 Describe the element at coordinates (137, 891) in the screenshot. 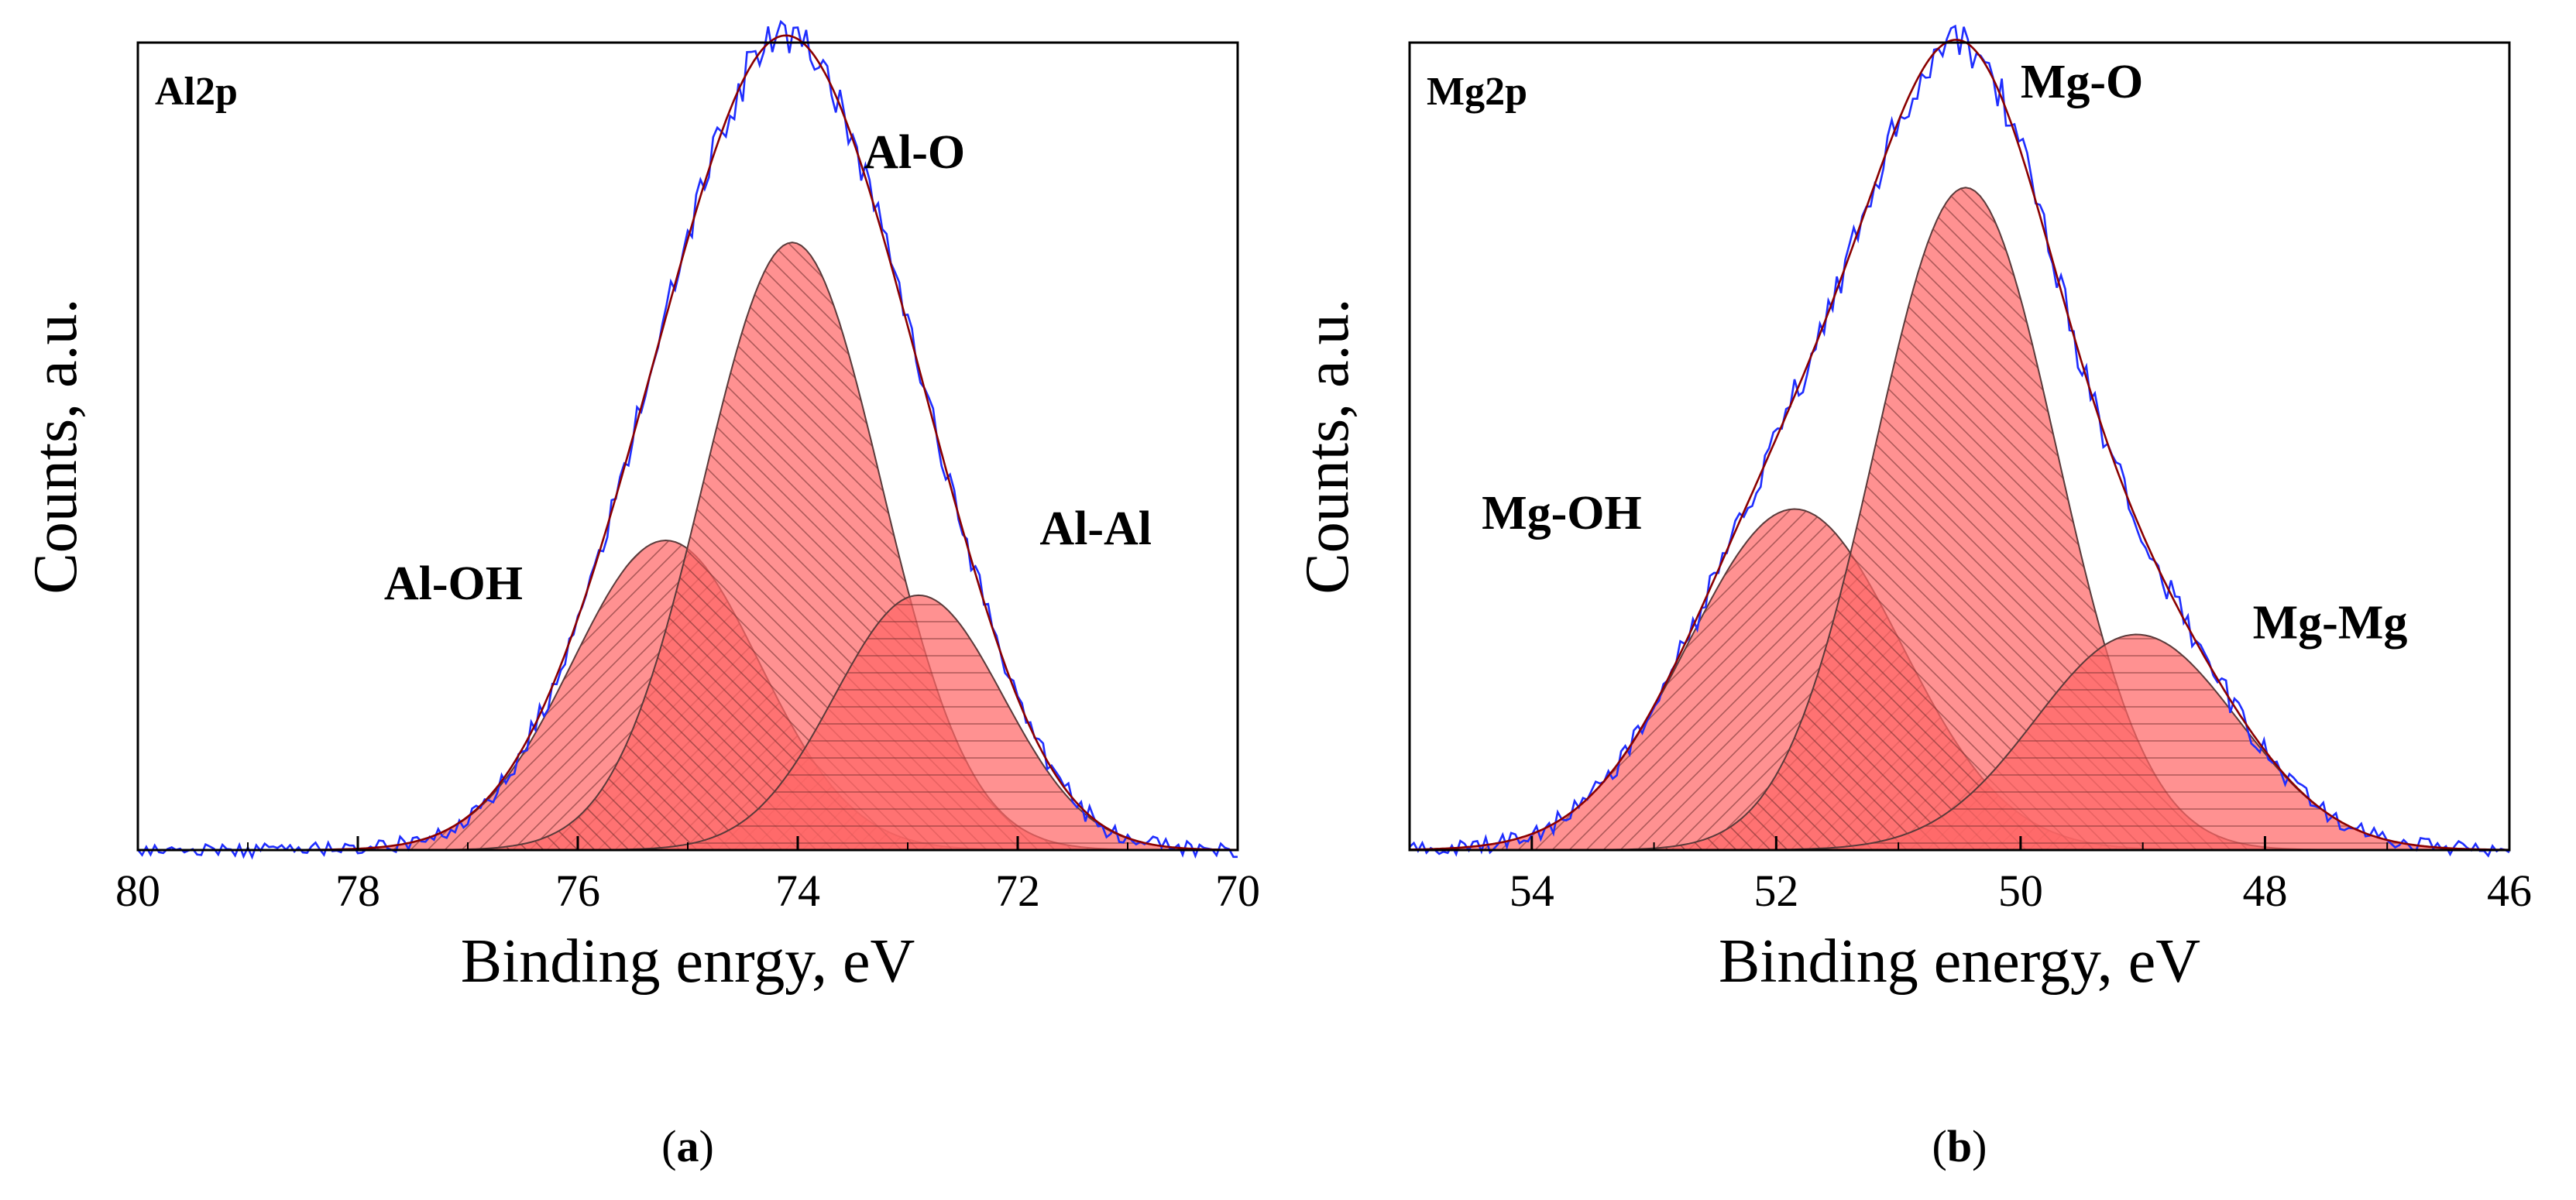

I see `x-tick-label: 80` at that location.